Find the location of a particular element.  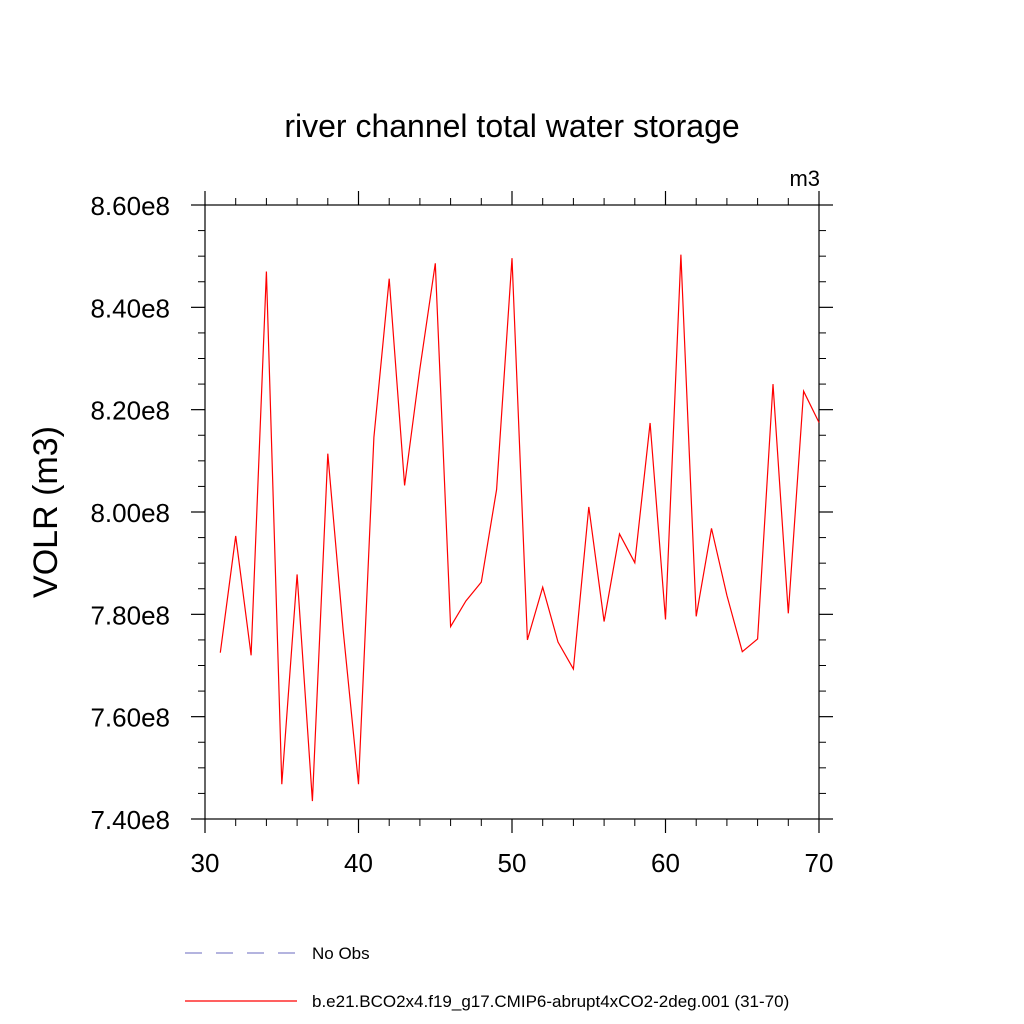

x-tick-label: 70 is located at coordinates (819, 863).